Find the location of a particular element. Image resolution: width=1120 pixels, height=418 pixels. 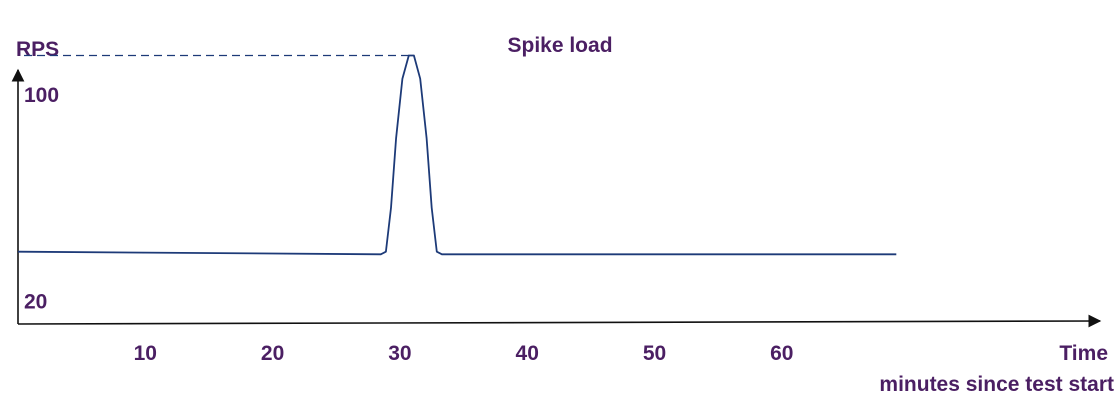

x-tick-label-50: 50 is located at coordinates (654, 353).